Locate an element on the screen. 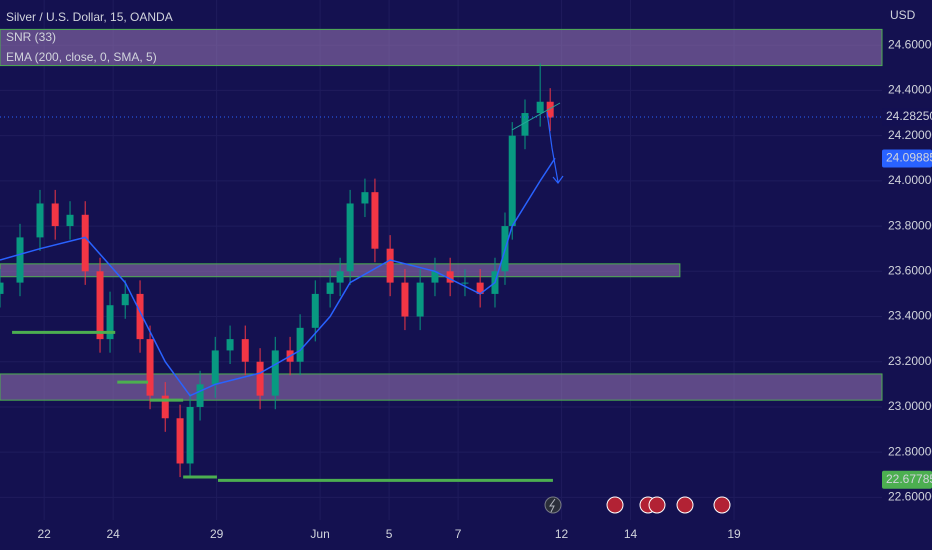 This screenshot has width=932, height=550. chart-title: Silver / U.S. Dollar, 15, OANDA is located at coordinates (89, 17).